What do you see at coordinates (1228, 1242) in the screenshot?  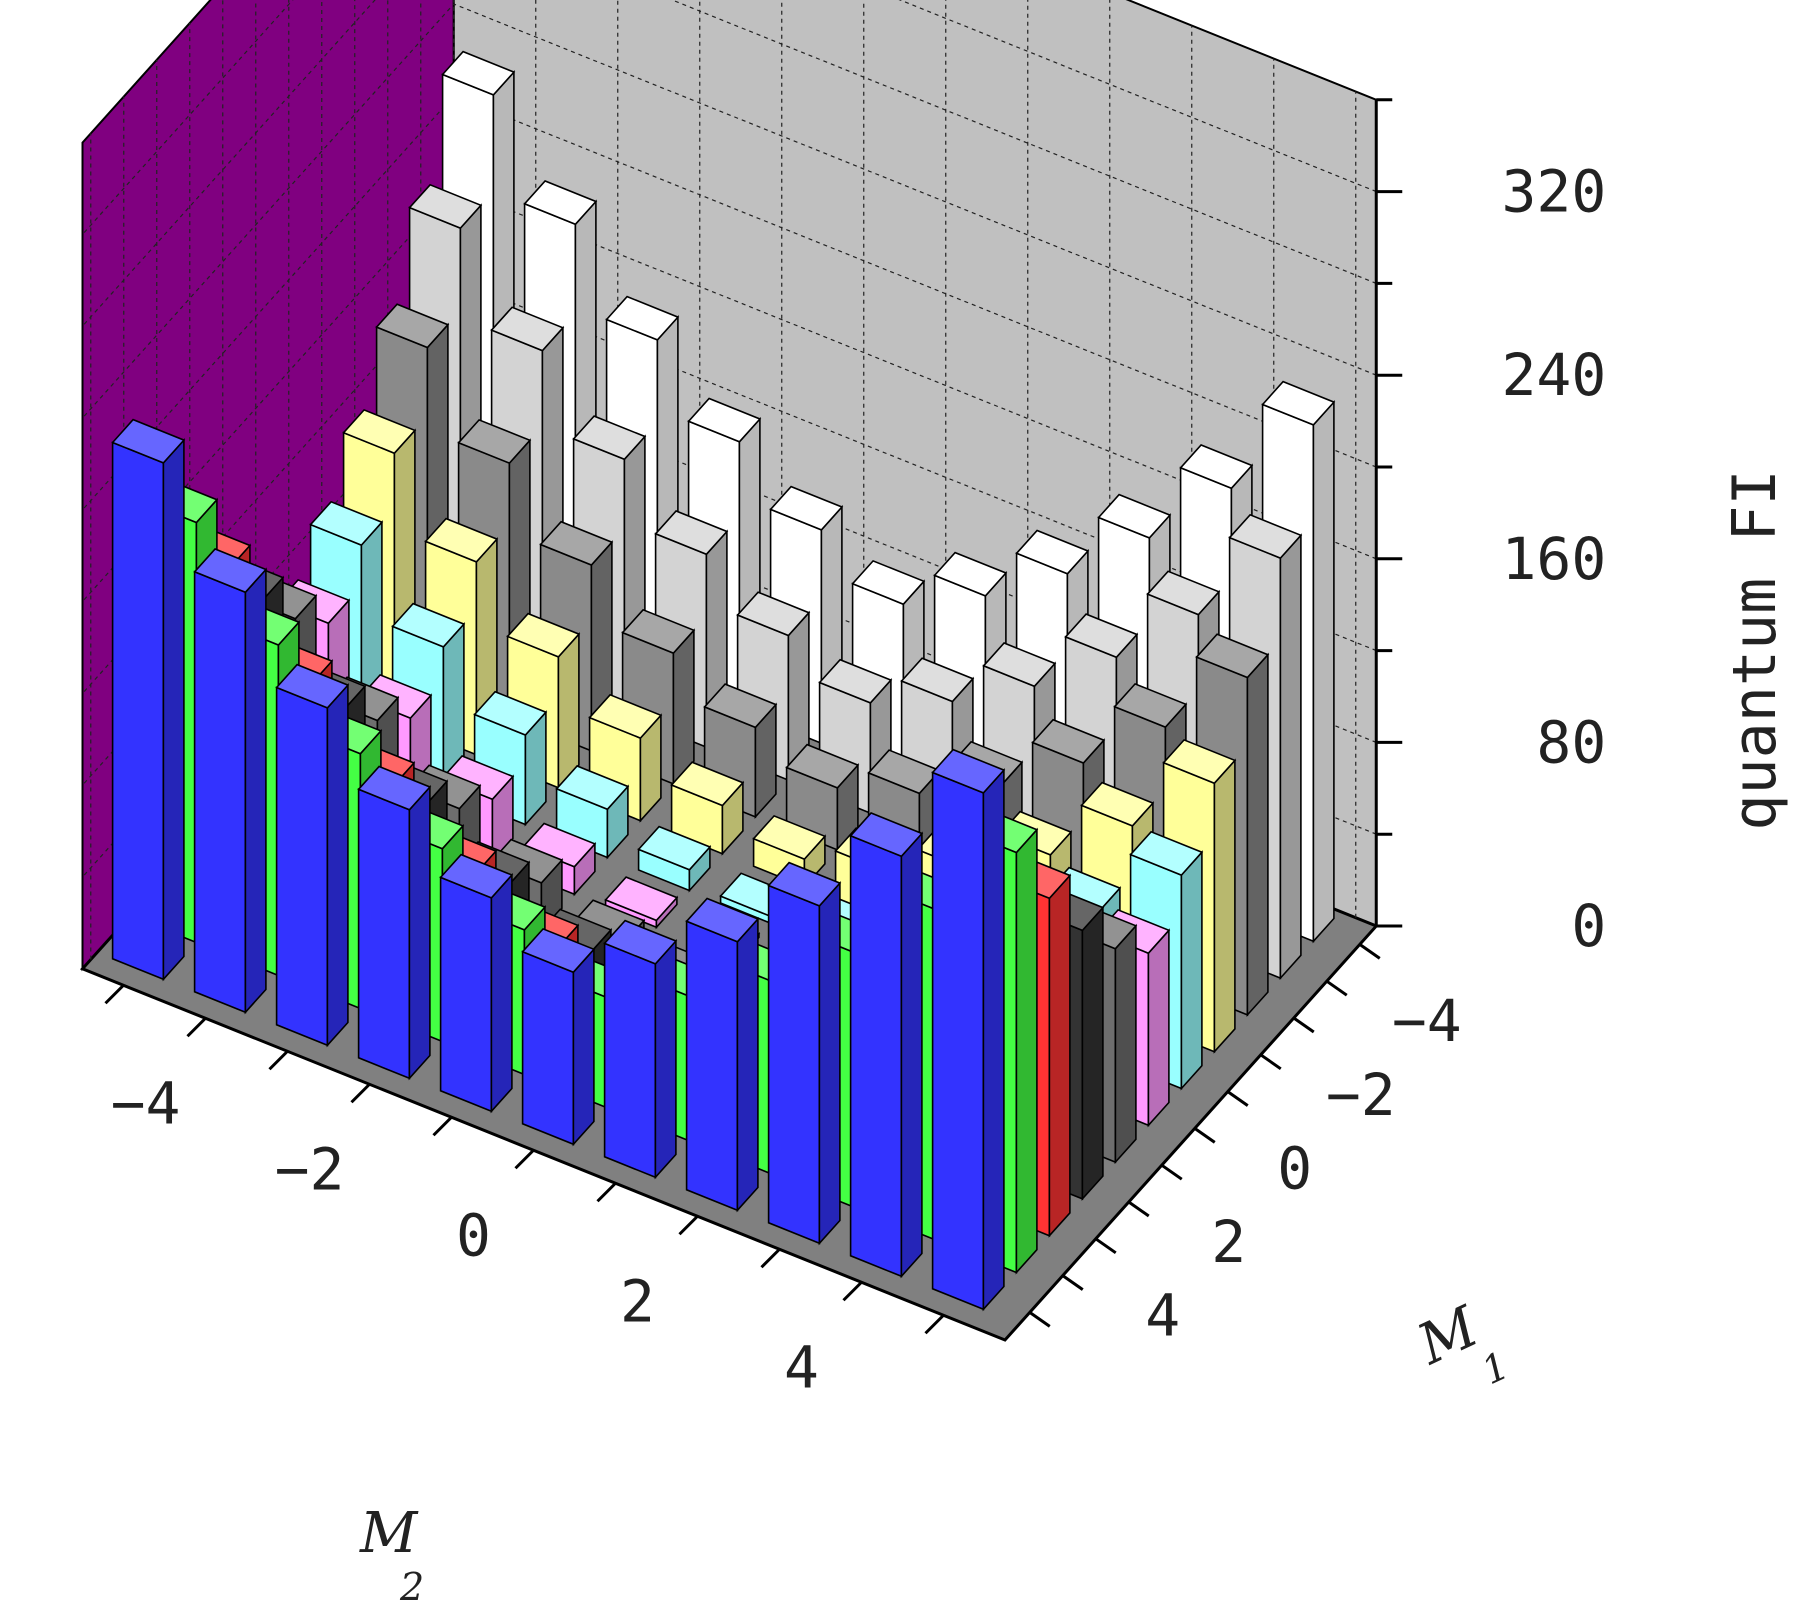 I see `y-tick-label: 2` at bounding box center [1228, 1242].